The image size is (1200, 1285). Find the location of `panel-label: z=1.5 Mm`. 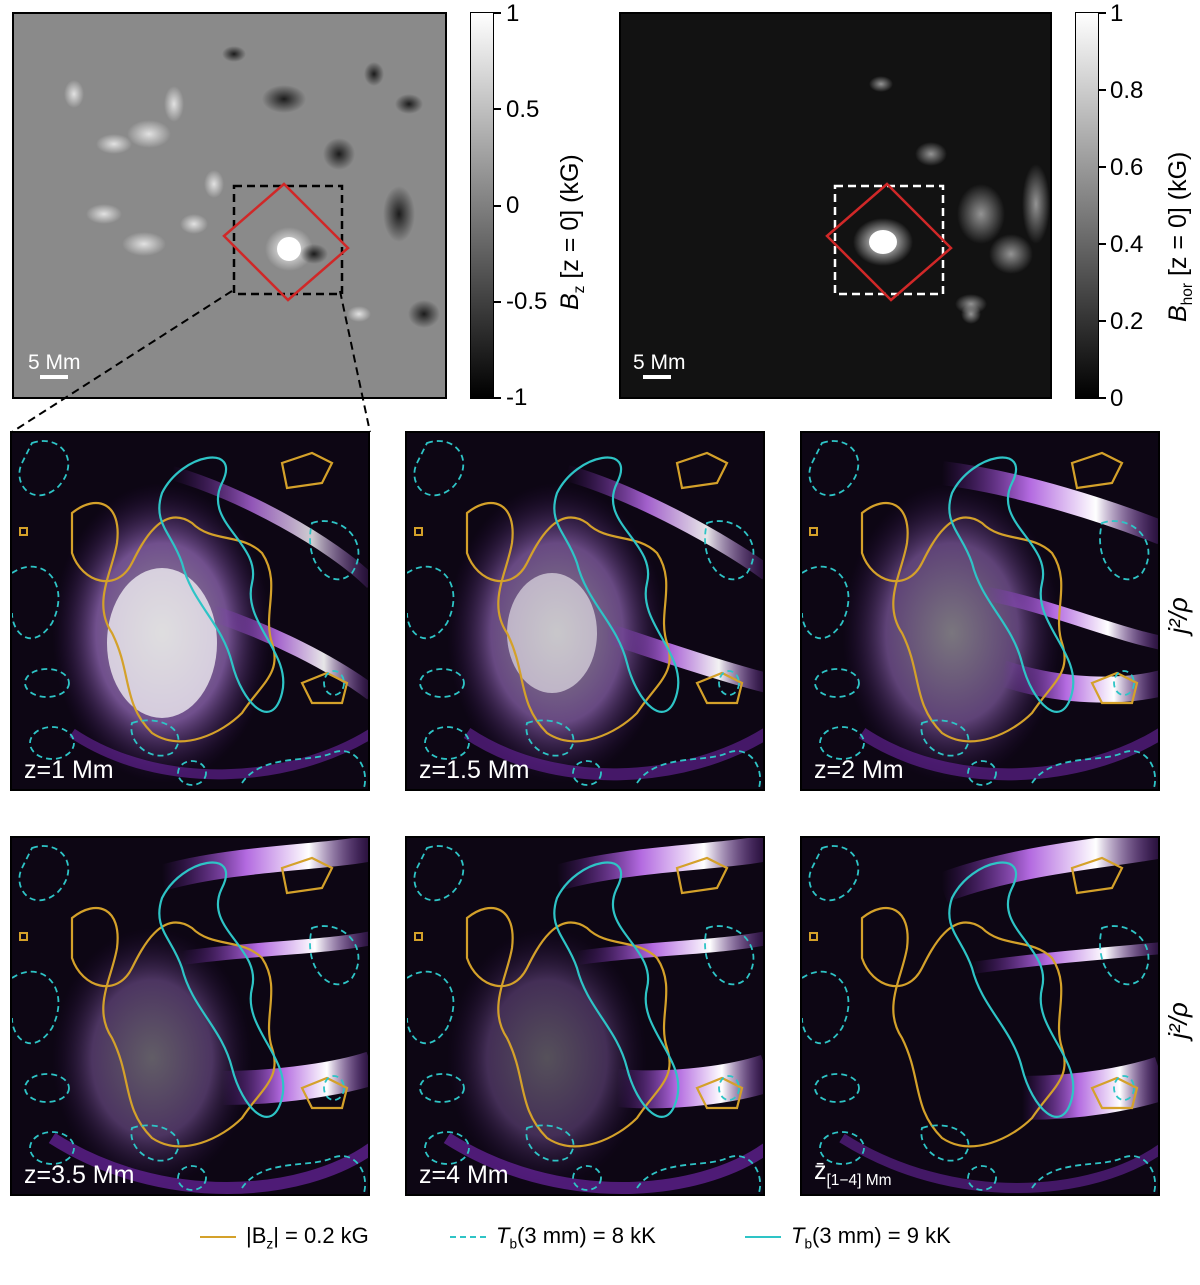

panel-label: z=1.5 Mm is located at coordinates (474, 770).